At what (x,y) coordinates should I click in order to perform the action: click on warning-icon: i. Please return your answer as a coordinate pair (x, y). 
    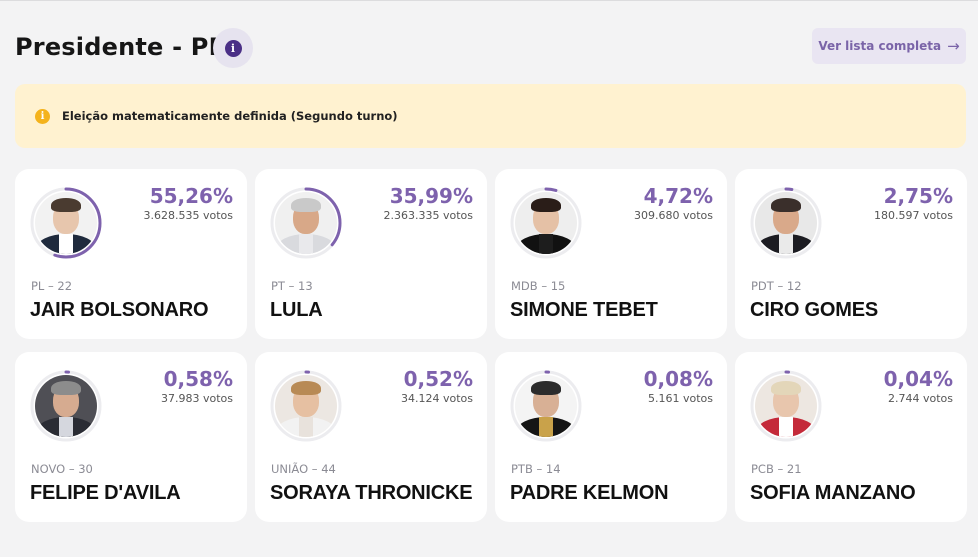
    Looking at the image, I should click on (42, 116).